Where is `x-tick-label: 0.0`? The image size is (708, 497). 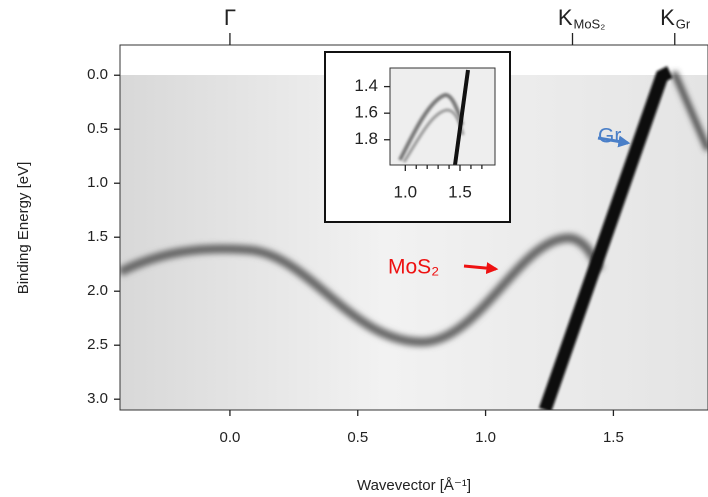
x-tick-label: 0.0 is located at coordinates (230, 437).